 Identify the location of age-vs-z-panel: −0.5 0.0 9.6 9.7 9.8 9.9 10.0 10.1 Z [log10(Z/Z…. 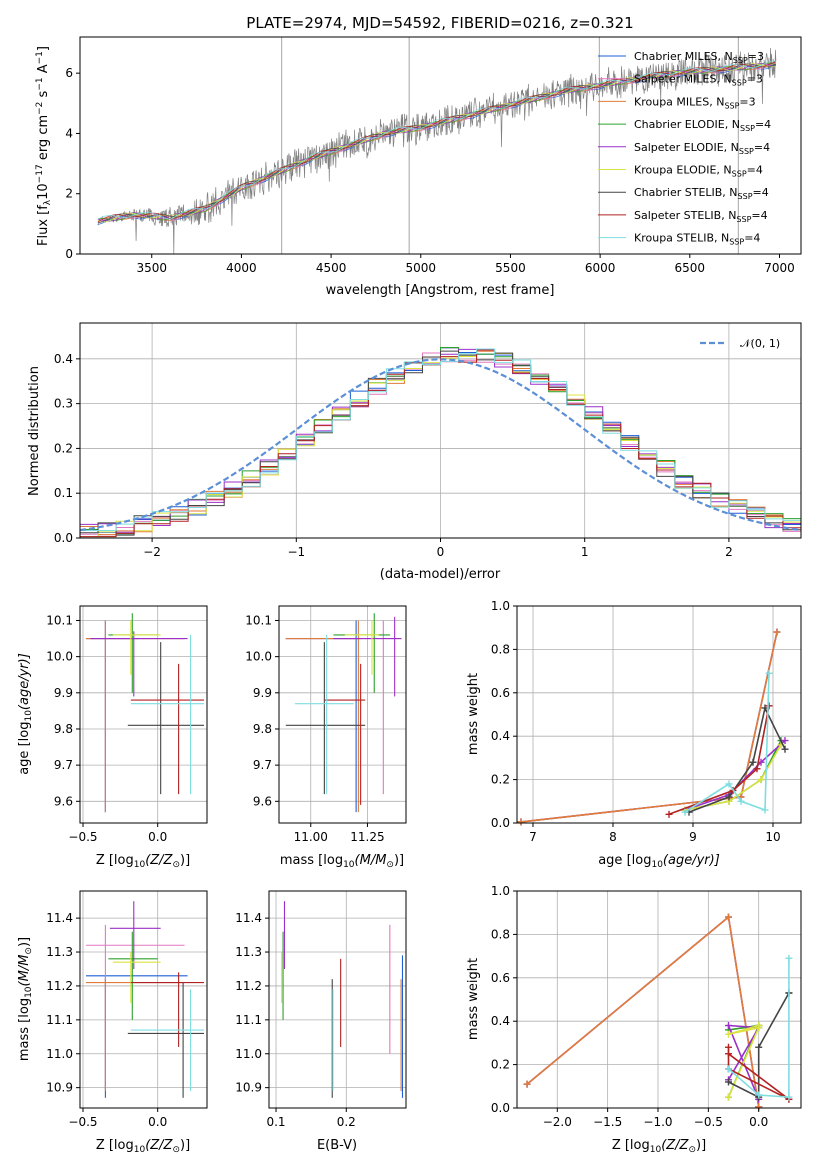
(112, 737).